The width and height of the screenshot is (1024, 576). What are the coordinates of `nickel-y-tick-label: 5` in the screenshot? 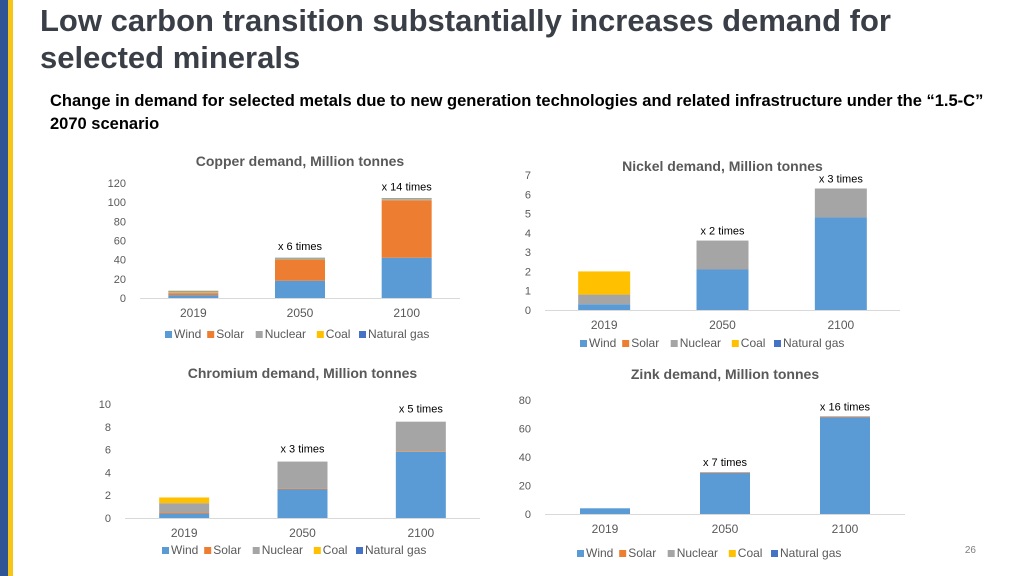 It's located at (528, 215).